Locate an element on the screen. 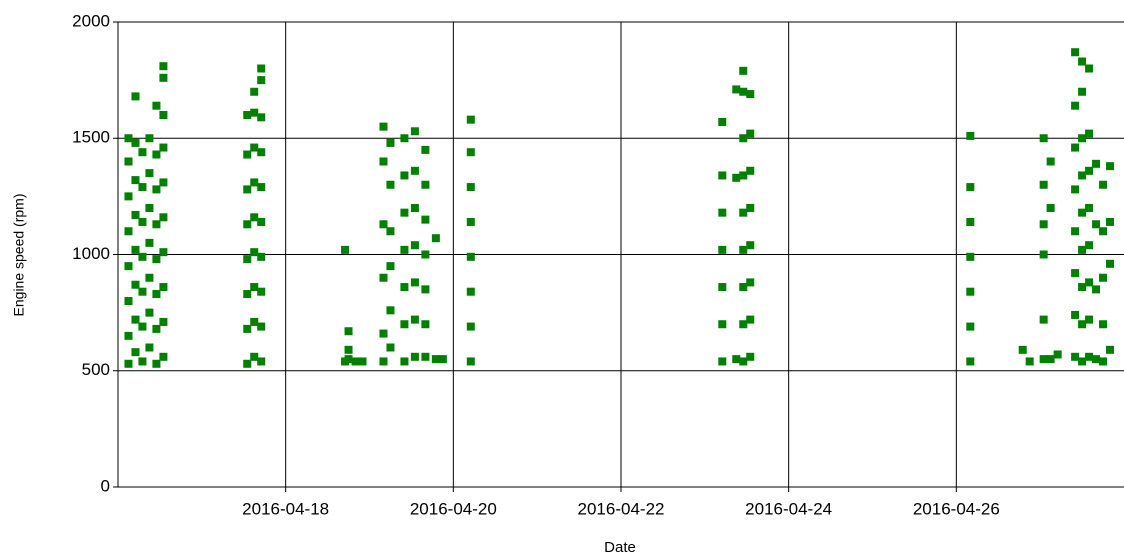  y-tick-label: 2000 is located at coordinates (91, 20).